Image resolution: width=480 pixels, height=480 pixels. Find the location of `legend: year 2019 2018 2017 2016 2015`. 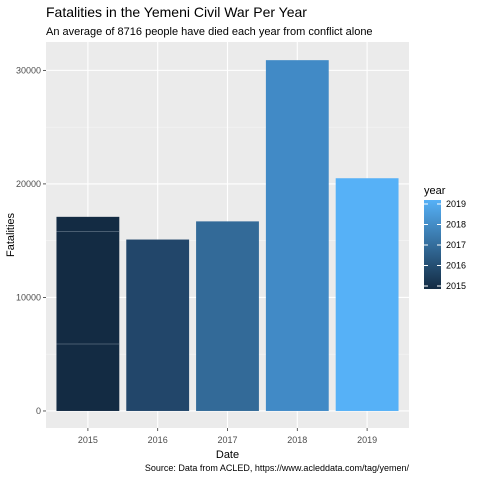

legend: year 2019 2018 2017 2016 2015 is located at coordinates (445, 238).